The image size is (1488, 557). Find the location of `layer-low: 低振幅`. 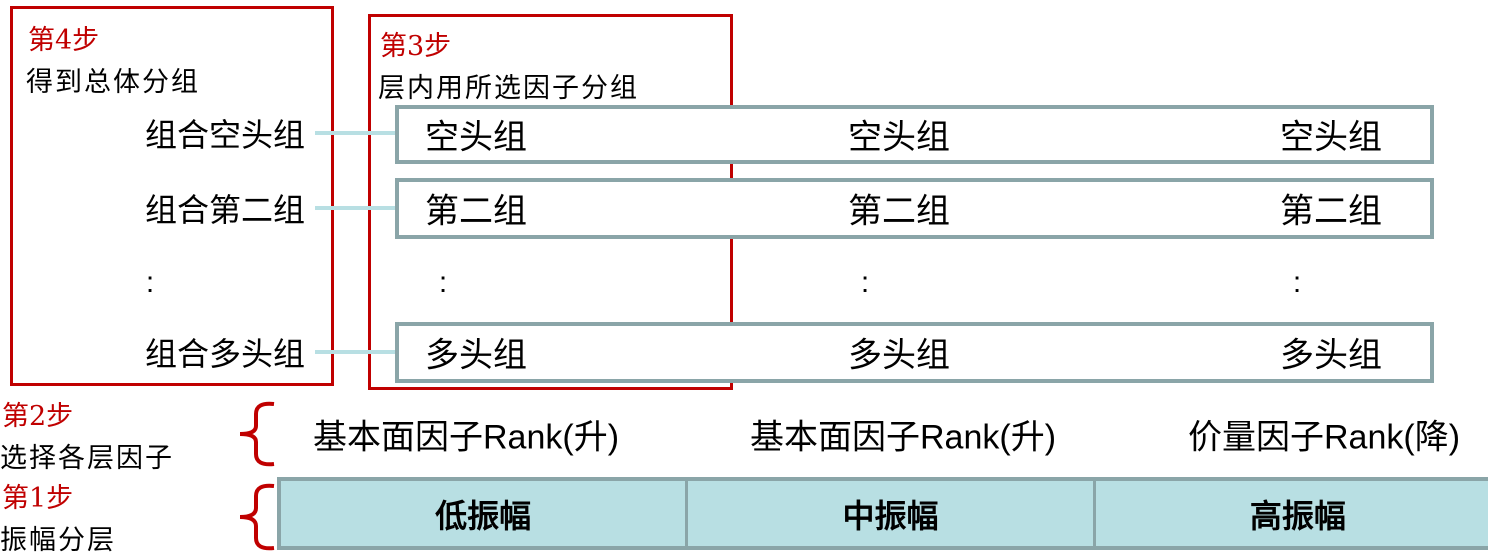

layer-low: 低振幅 is located at coordinates (485, 513).